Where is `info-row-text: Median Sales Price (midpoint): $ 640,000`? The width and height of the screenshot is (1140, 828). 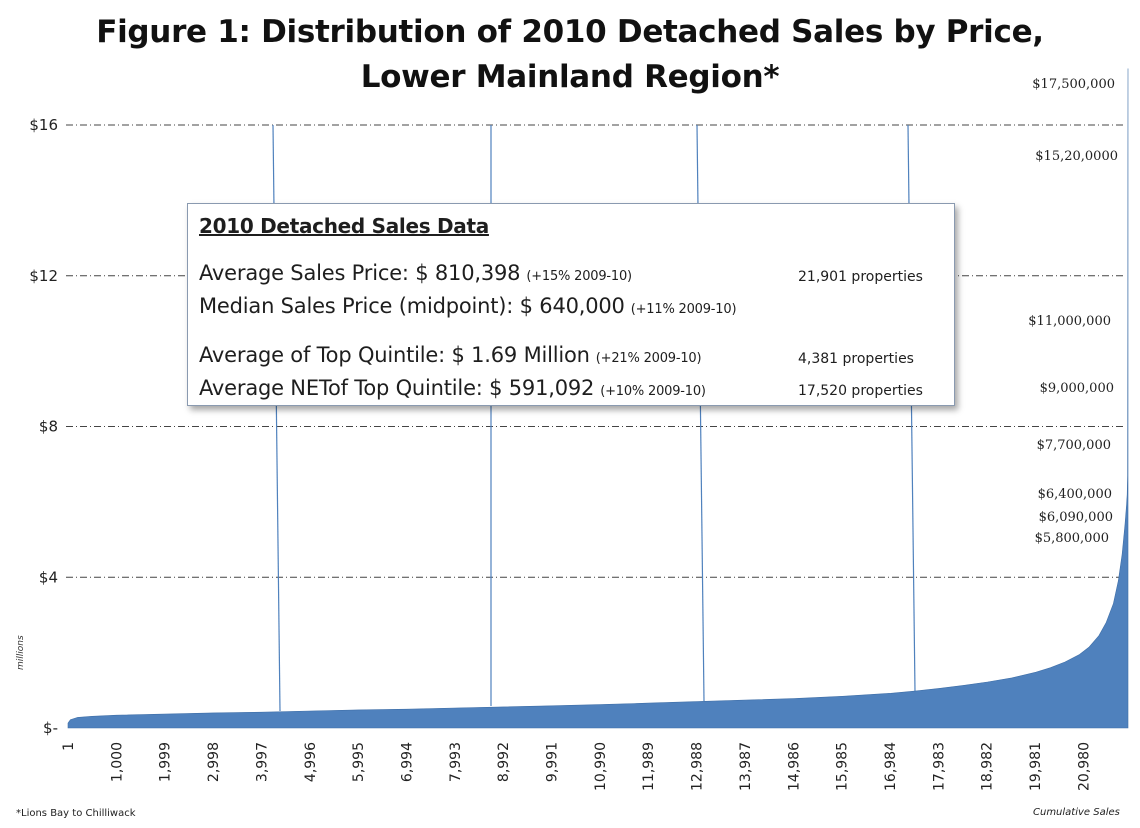 info-row-text: Median Sales Price (midpoint): $ 640,000 is located at coordinates (412, 306).